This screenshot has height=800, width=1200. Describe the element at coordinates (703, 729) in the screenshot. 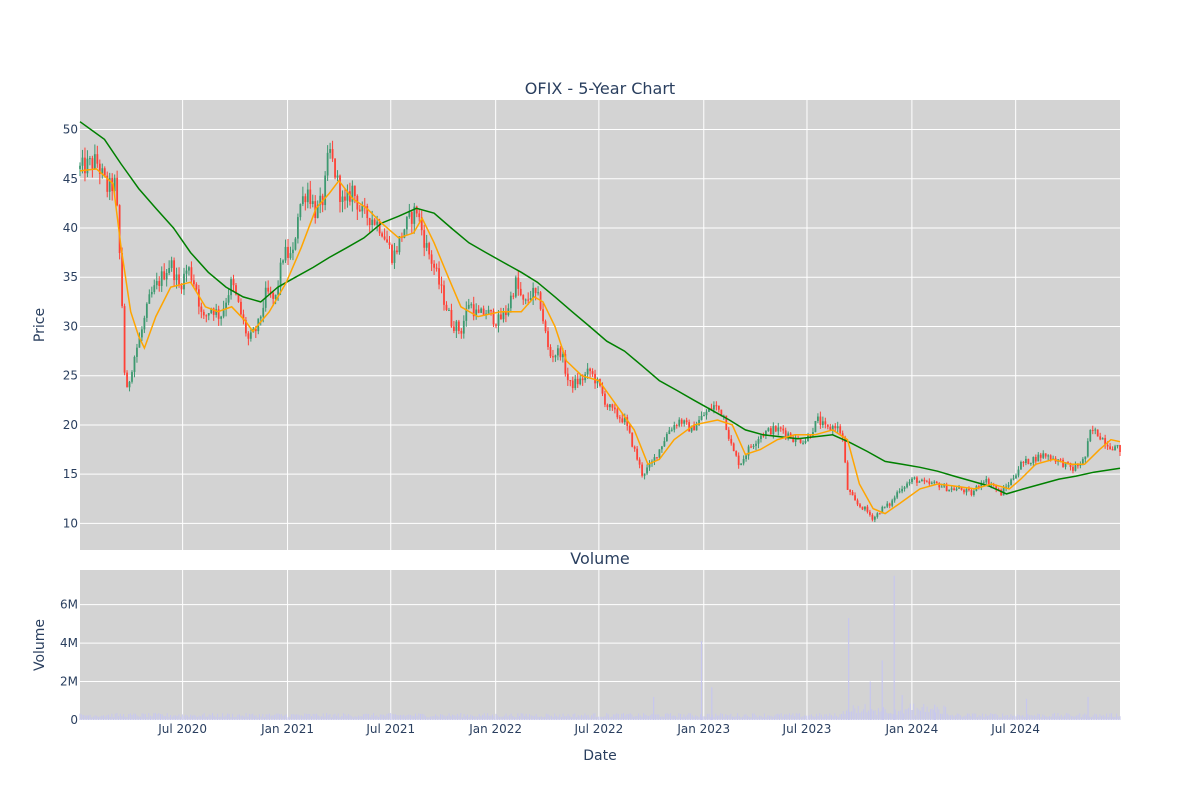

I see `date-x-tick-label: Jan 2023` at that location.